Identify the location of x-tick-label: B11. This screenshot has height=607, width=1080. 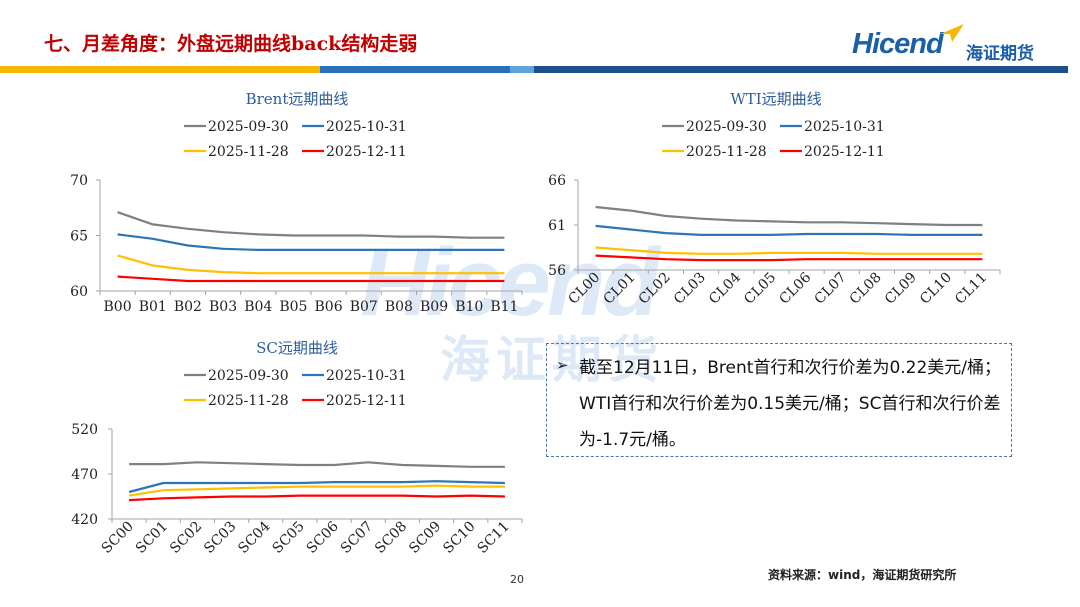
(504, 307).